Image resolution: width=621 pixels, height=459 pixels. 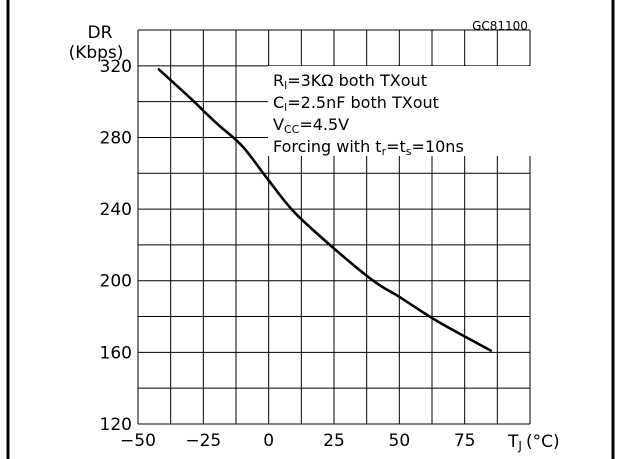 What do you see at coordinates (96, 53) in the screenshot?
I see `y-axis-label-line2: (Kbps)` at bounding box center [96, 53].